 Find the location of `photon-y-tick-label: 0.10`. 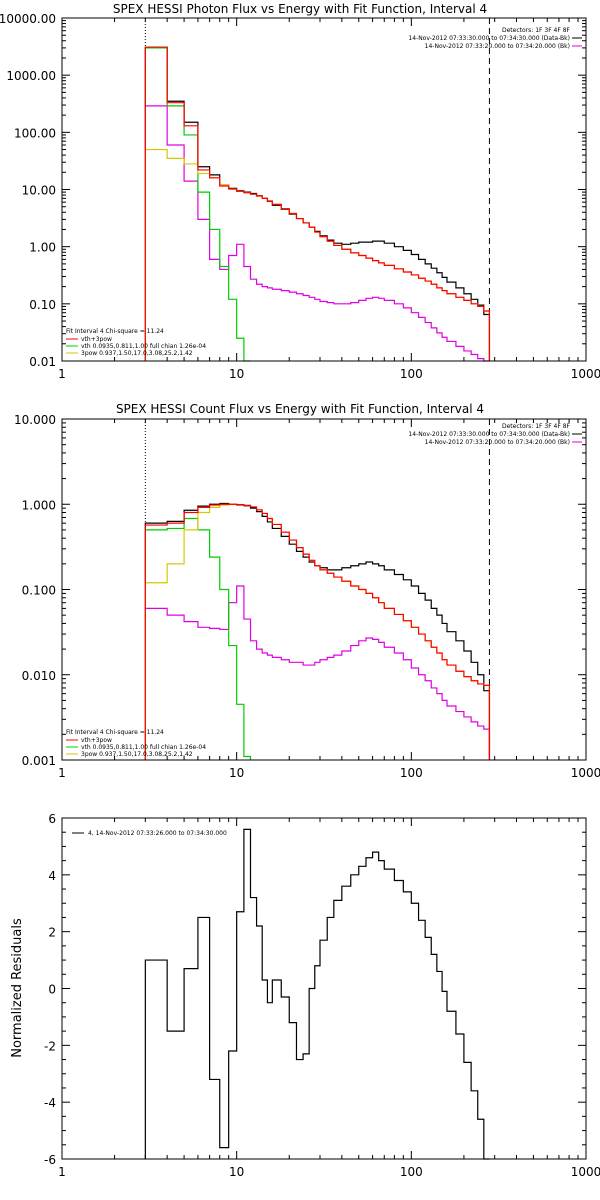

photon-y-tick-label: 0.10 is located at coordinates (42, 305).